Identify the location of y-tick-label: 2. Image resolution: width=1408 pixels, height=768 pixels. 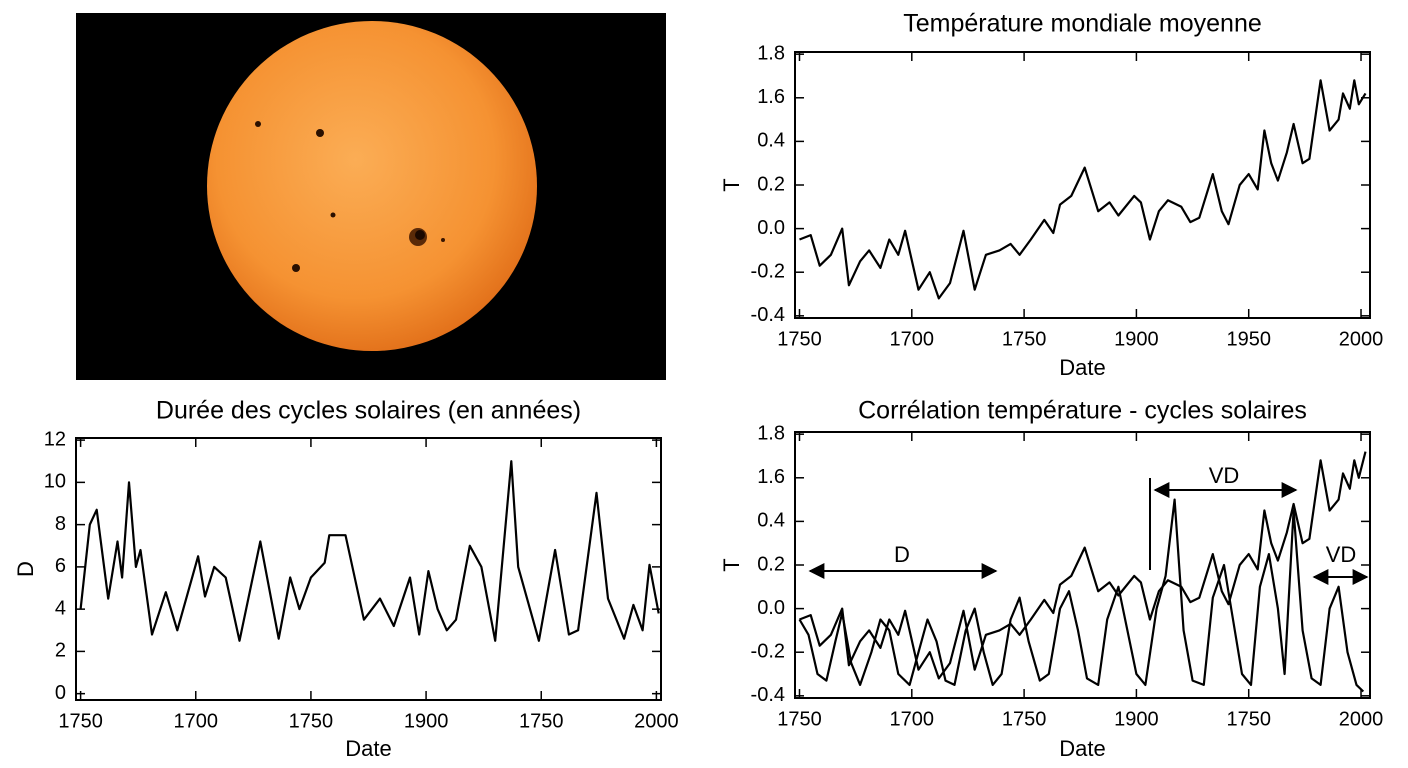
(60, 651).